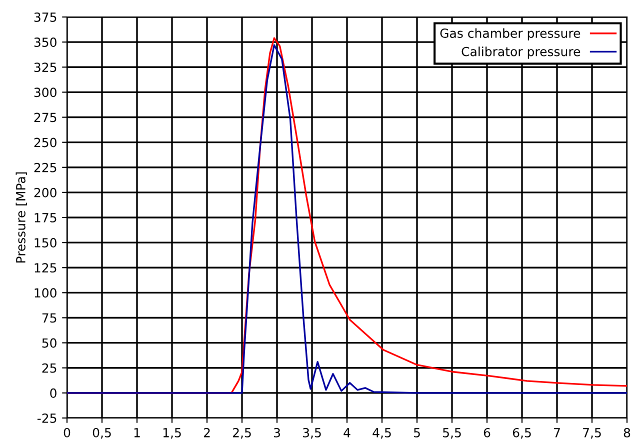 Image resolution: width=635 pixels, height=445 pixels. Describe the element at coordinates (241, 433) in the screenshot. I see `x-tick-label: 2,5` at that location.